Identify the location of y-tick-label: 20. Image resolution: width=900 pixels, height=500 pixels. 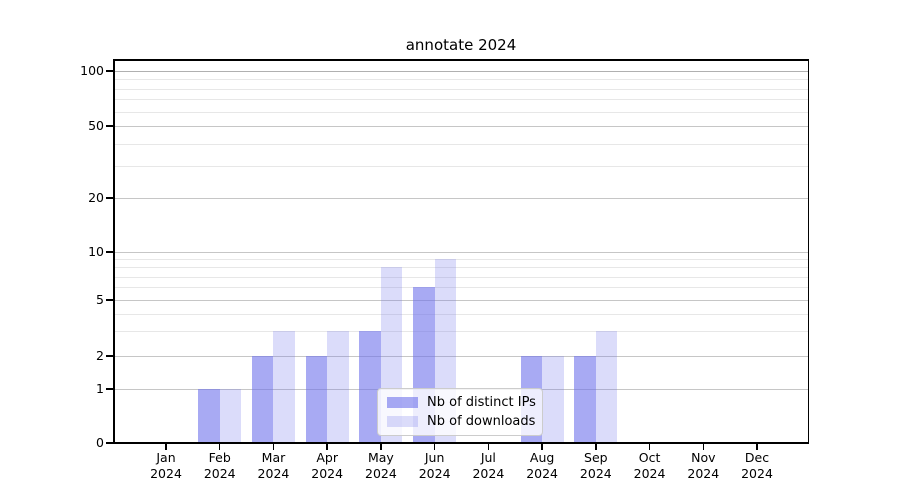
(96, 197).